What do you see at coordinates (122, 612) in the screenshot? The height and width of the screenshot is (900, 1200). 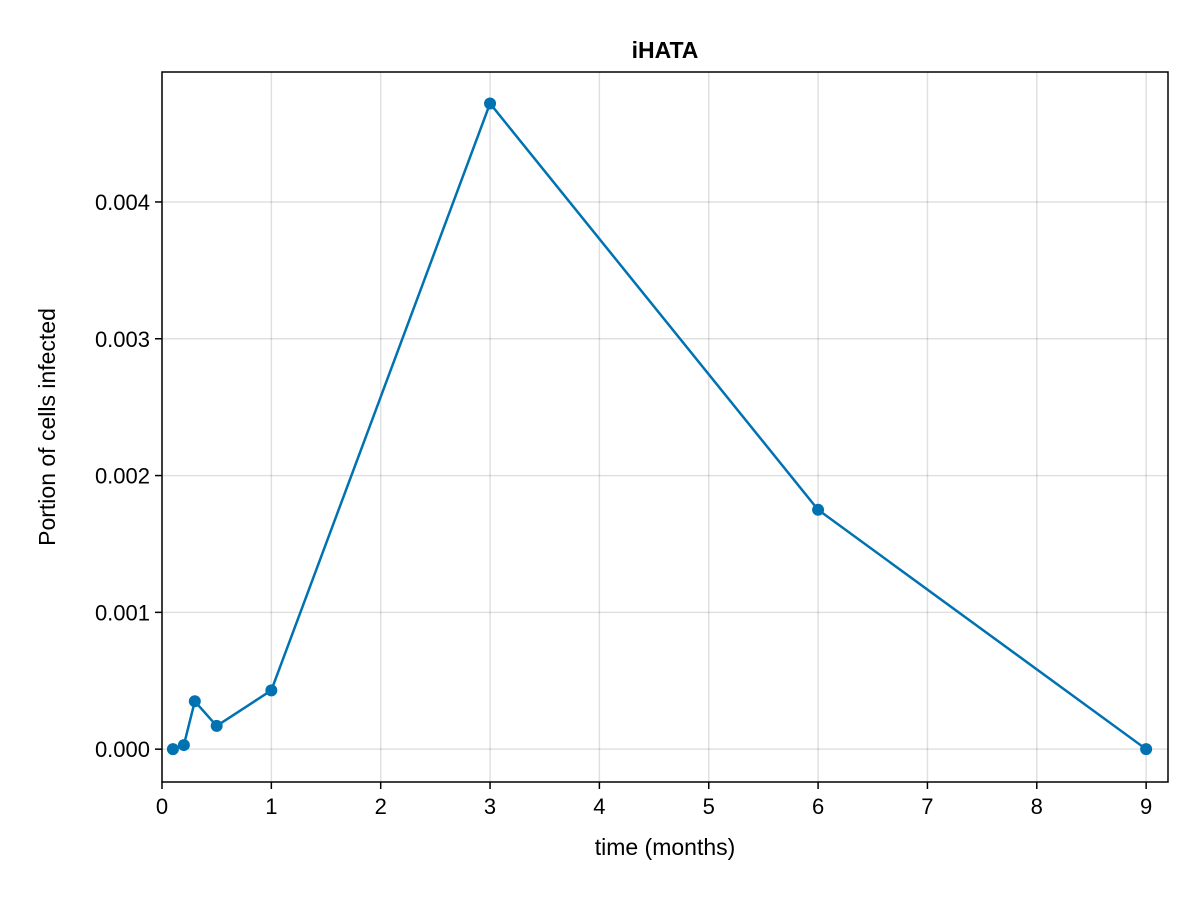 I see `y-tick-label: 0.001` at bounding box center [122, 612].